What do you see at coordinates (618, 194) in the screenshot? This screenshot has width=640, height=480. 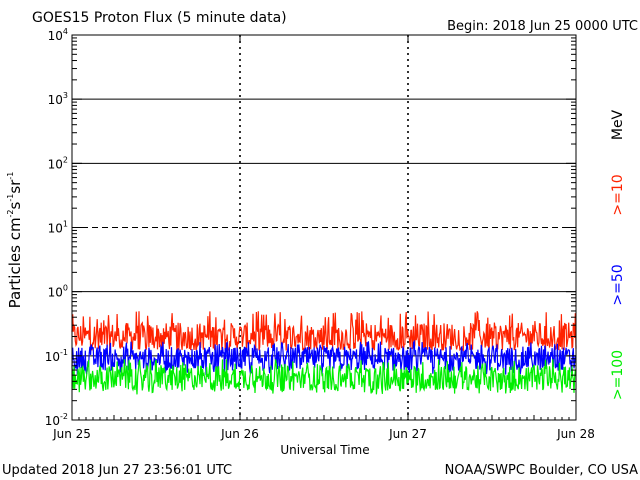 I see `legend-ge10: >=10` at bounding box center [618, 194].